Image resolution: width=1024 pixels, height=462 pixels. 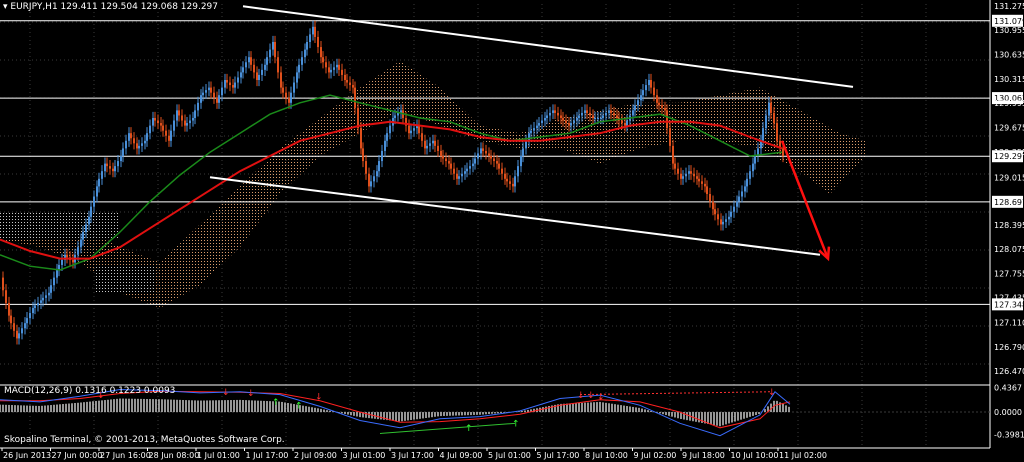 What do you see at coordinates (469, 429) in the screenshot?
I see `bull-divergence-arrow: ↑` at bounding box center [469, 429].